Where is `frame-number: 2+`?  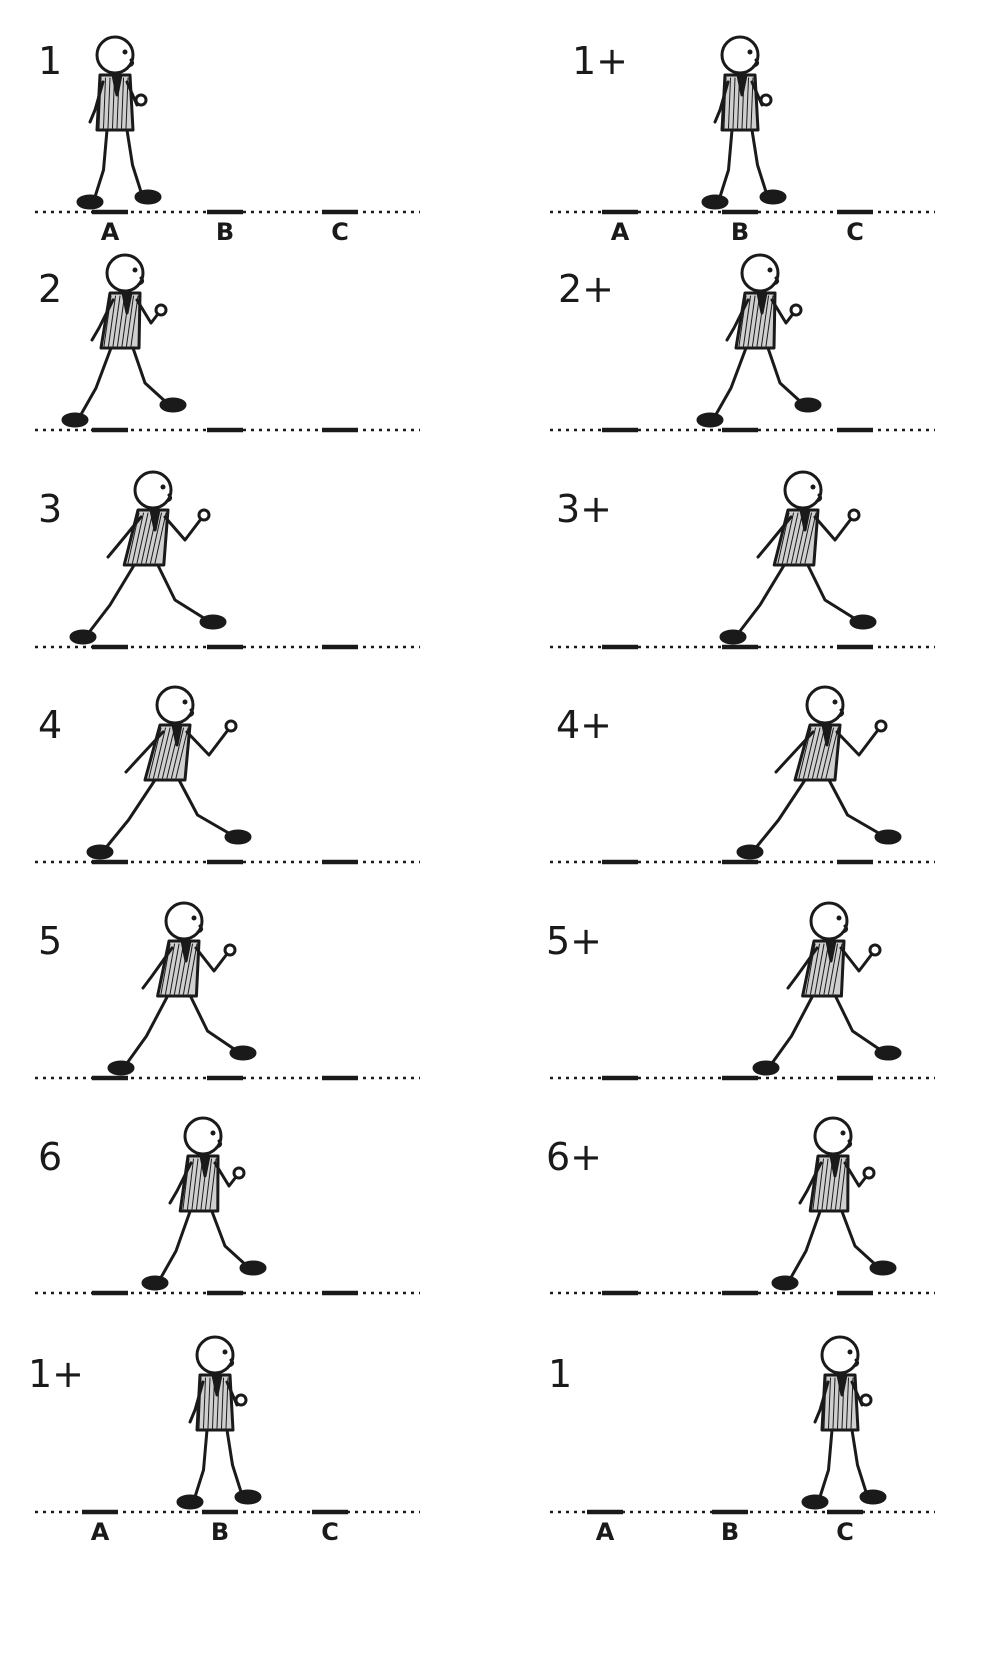
frame-number: 2+ is located at coordinates (586, 289).